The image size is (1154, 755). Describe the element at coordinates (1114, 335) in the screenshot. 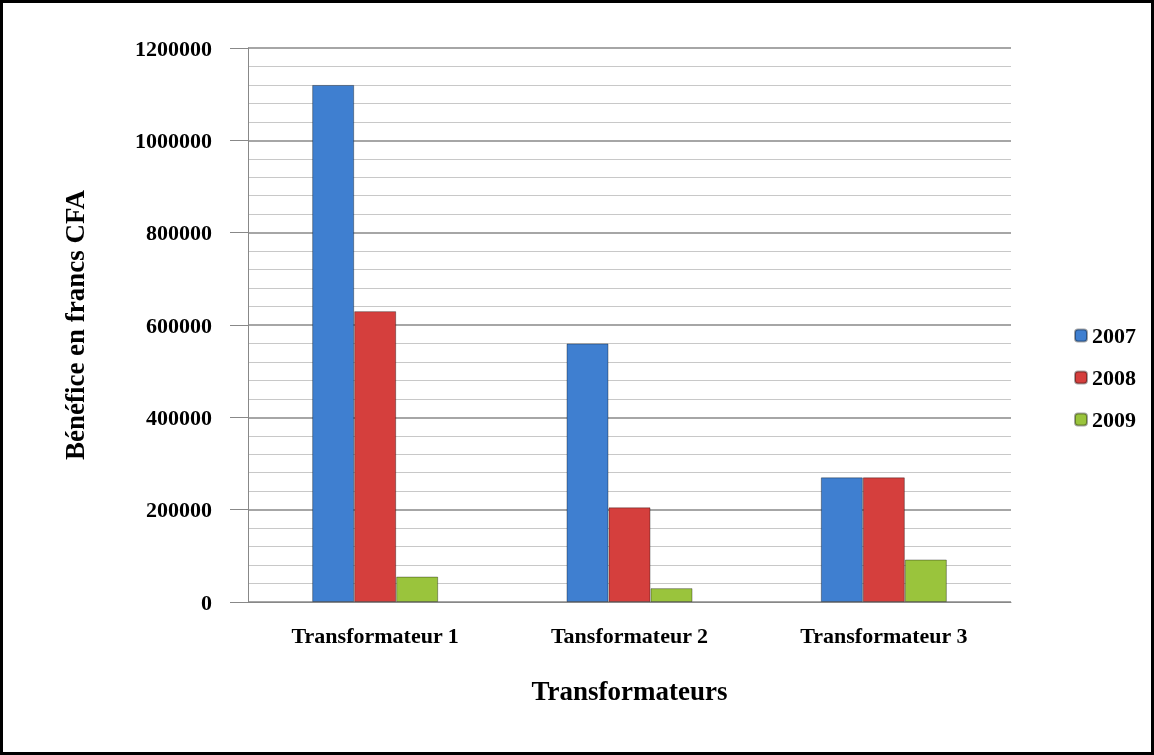

I see `legend-label: 2007` at that location.